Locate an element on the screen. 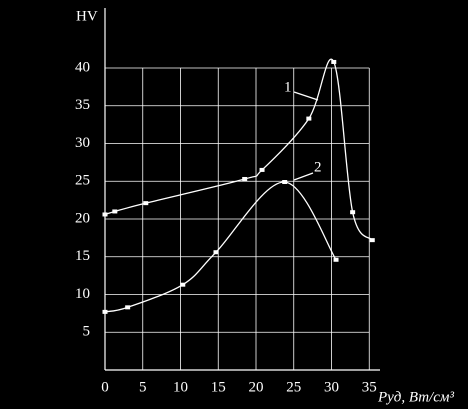  x-tick-label: 20 is located at coordinates (256, 387).